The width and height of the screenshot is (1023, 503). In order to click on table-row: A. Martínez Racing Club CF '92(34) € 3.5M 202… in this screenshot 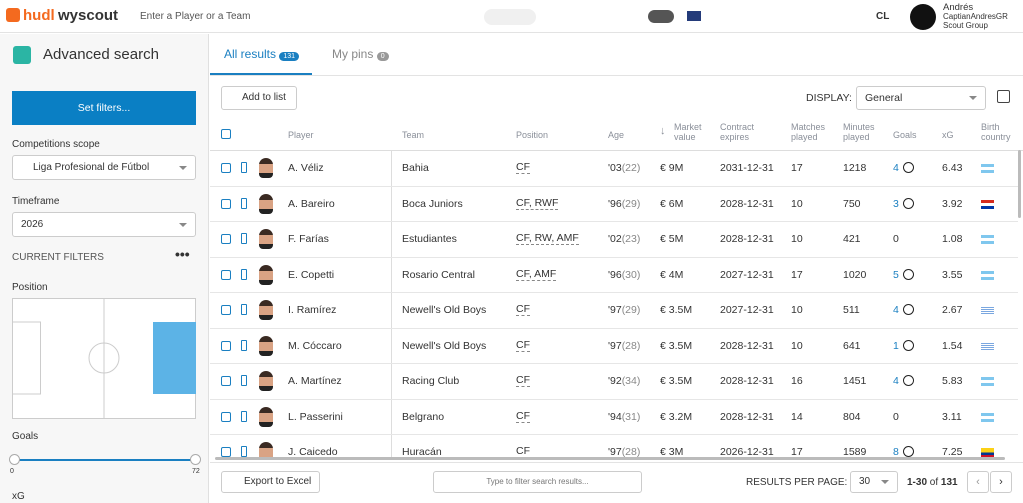, I will do `click(614, 382)`.